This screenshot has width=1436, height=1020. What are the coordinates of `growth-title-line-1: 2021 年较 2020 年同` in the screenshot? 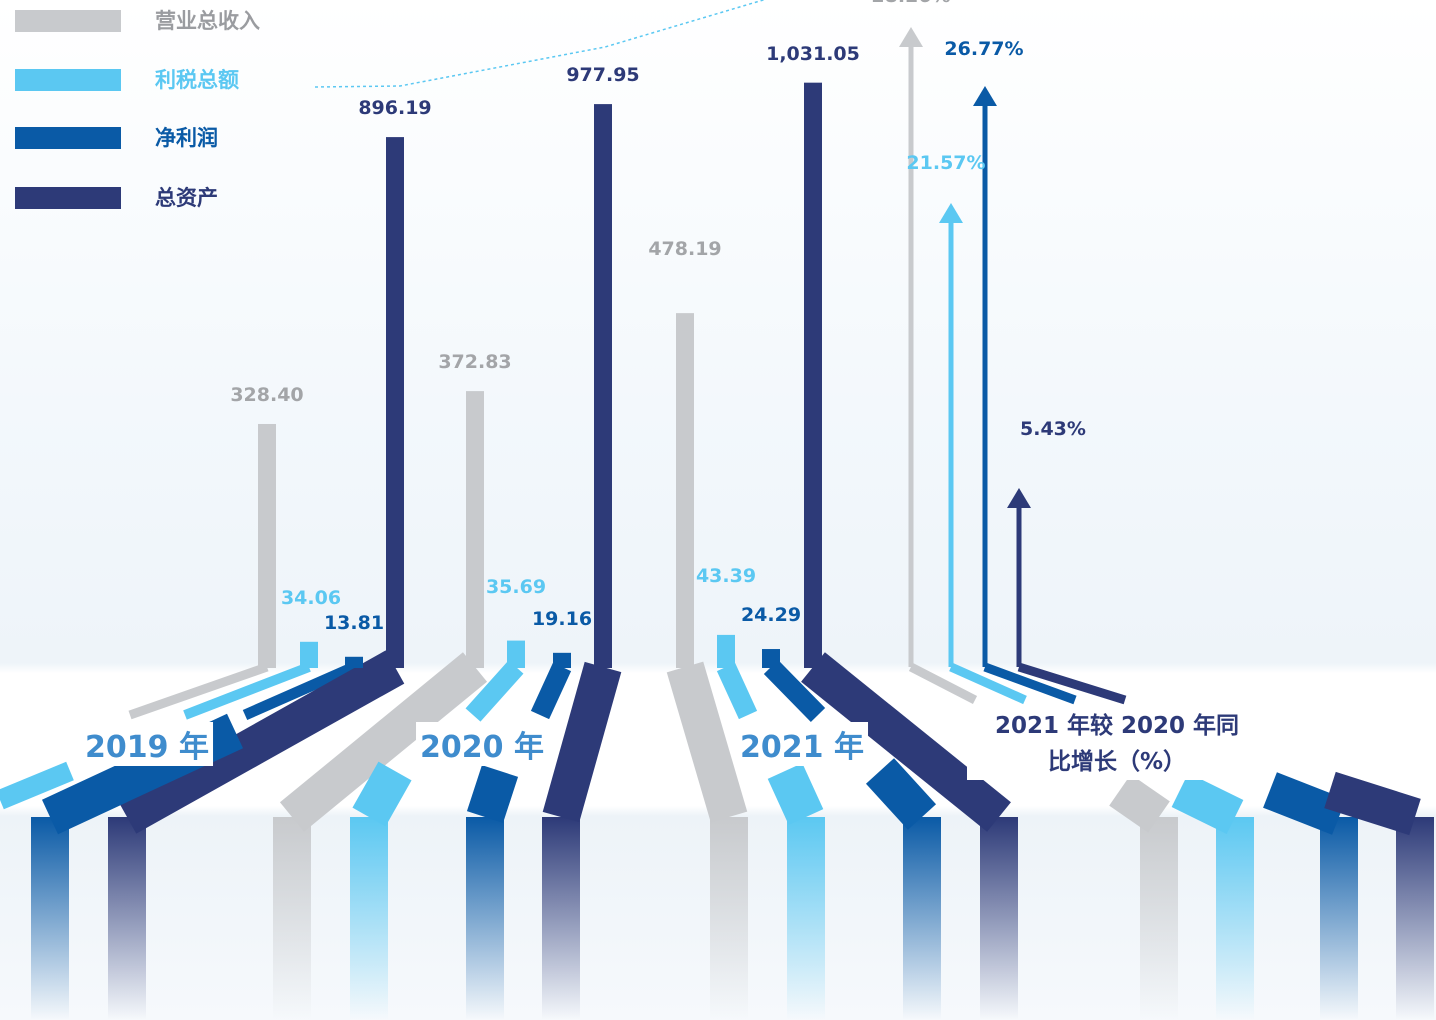 It's located at (1117, 726).